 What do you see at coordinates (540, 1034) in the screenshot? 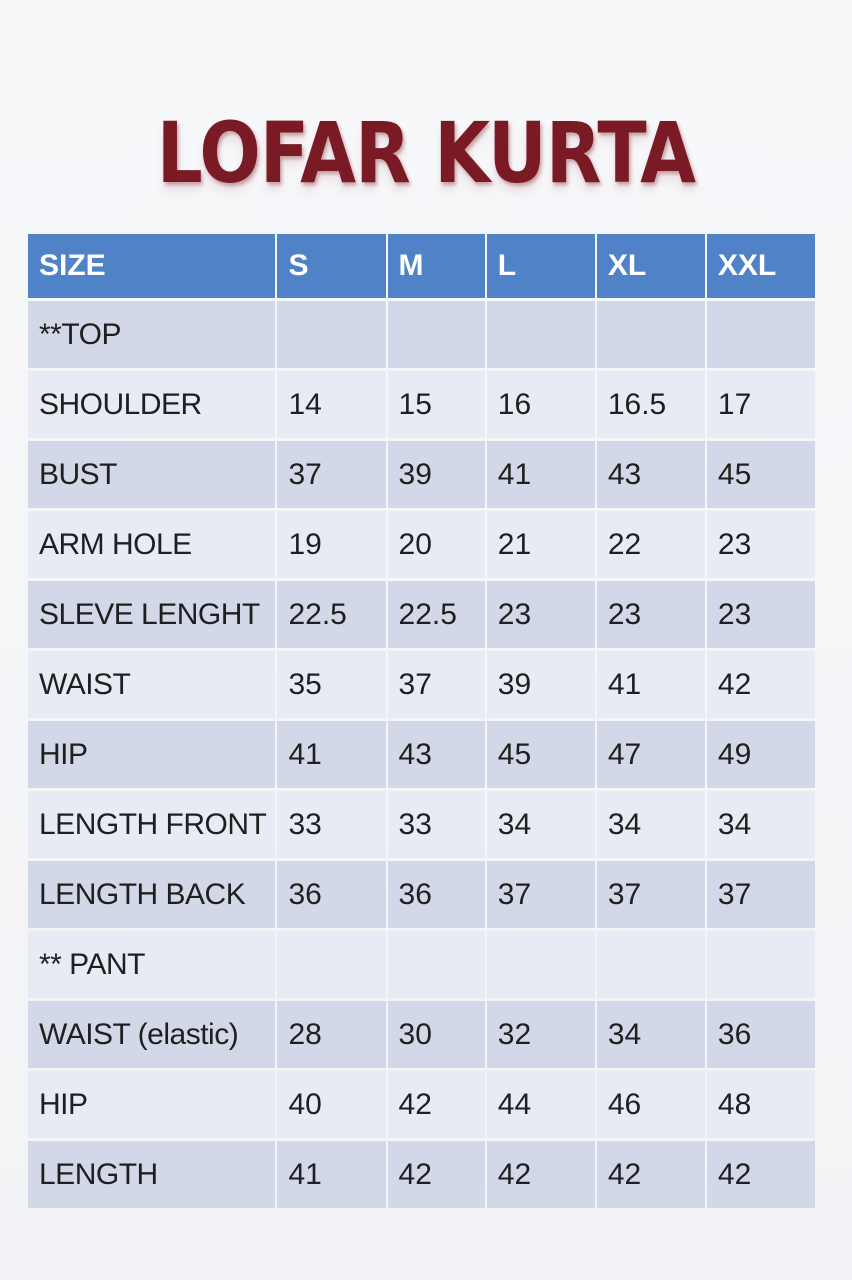
I see `measurement-cell: 32` at bounding box center [540, 1034].